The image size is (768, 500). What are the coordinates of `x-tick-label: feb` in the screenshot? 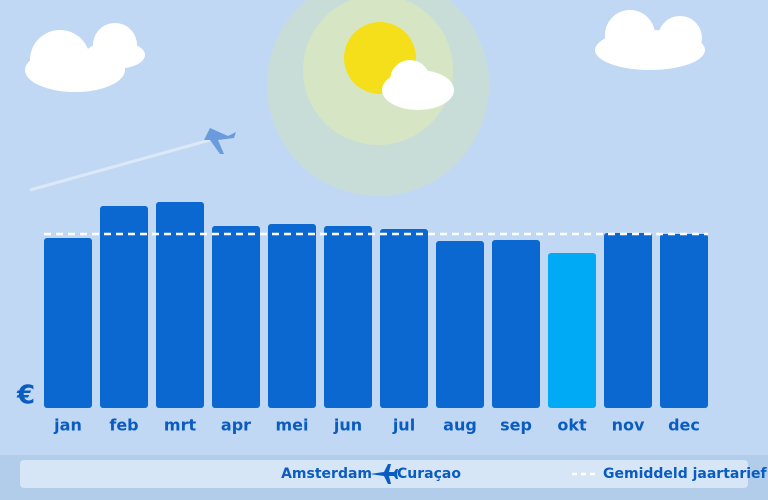 It's located at (123, 425).